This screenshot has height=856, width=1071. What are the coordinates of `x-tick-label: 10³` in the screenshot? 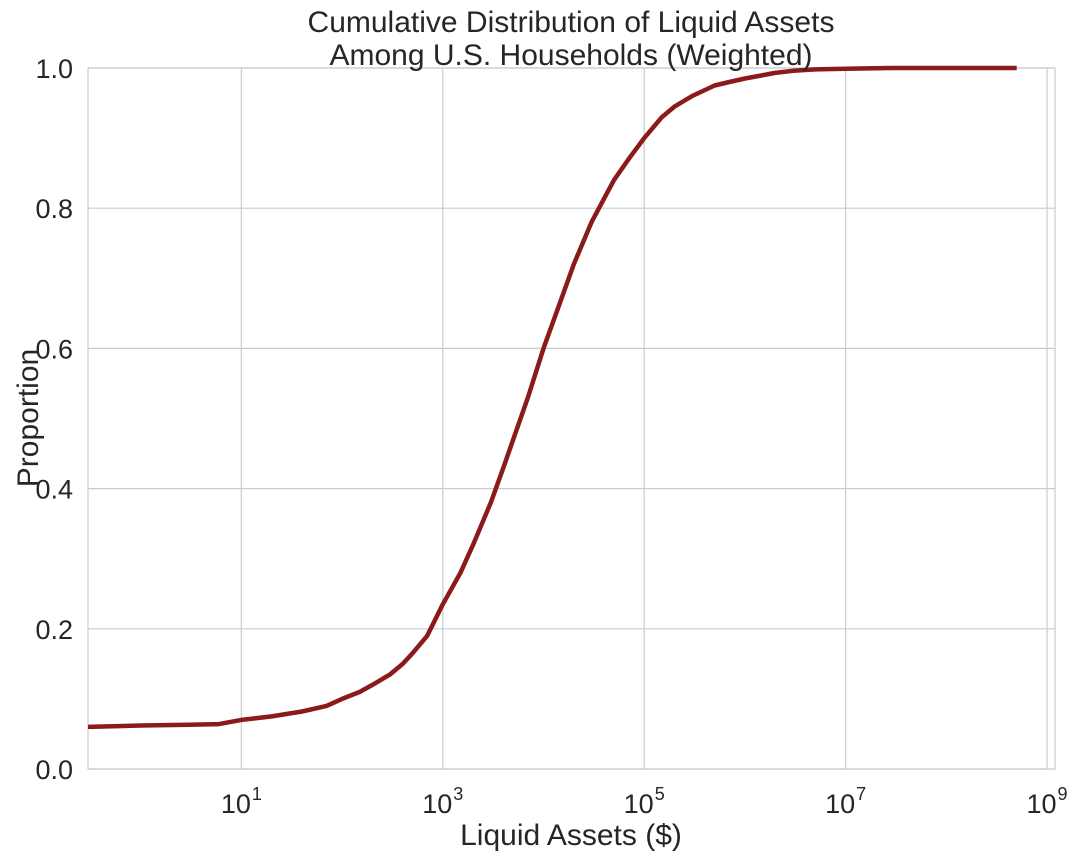 It's located at (442, 801).